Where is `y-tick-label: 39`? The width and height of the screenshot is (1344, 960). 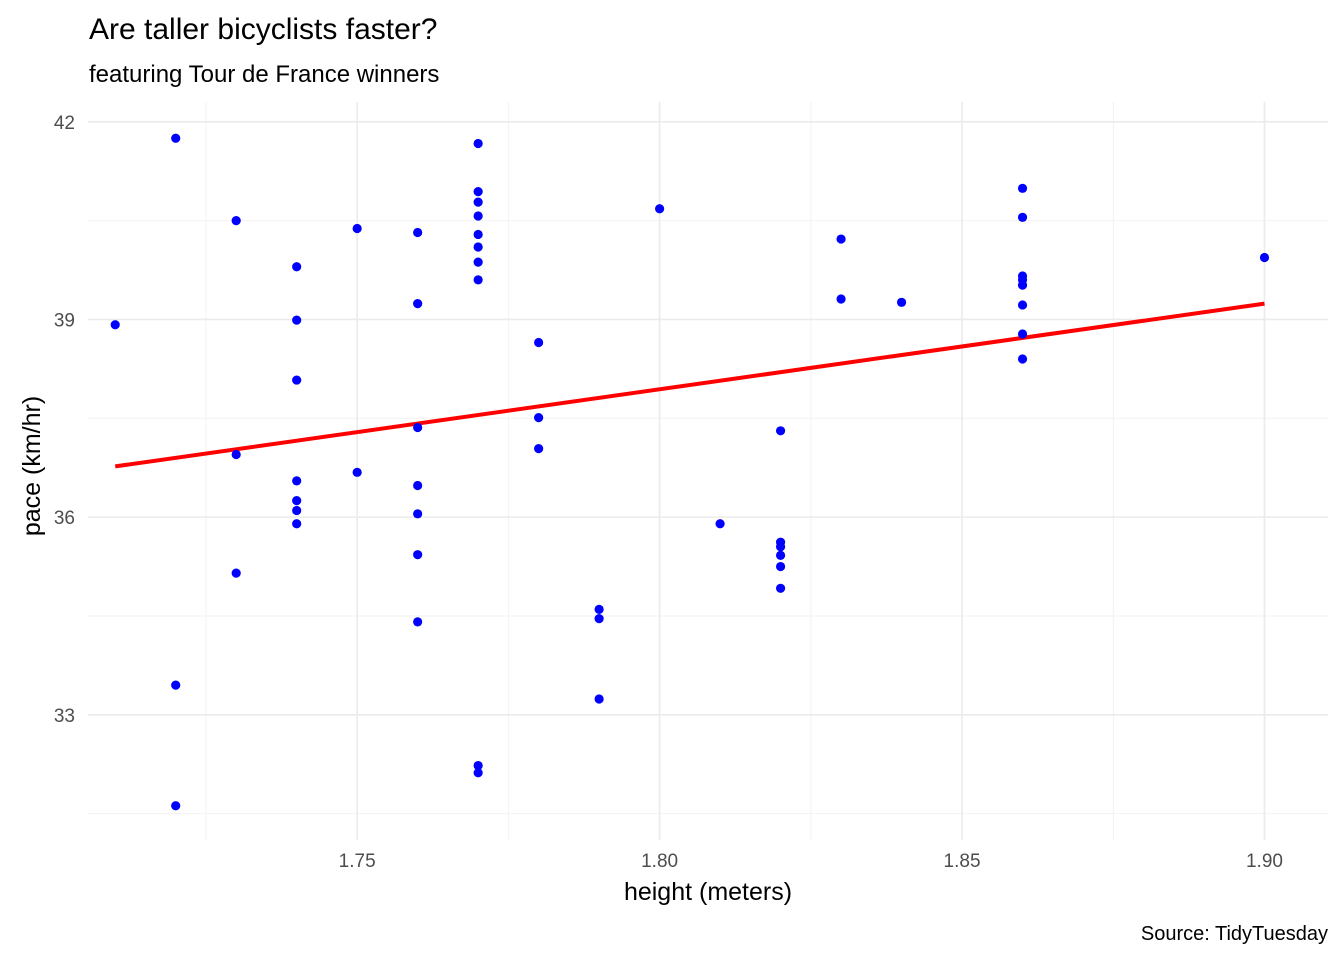
y-tick-label: 39 is located at coordinates (64, 320).